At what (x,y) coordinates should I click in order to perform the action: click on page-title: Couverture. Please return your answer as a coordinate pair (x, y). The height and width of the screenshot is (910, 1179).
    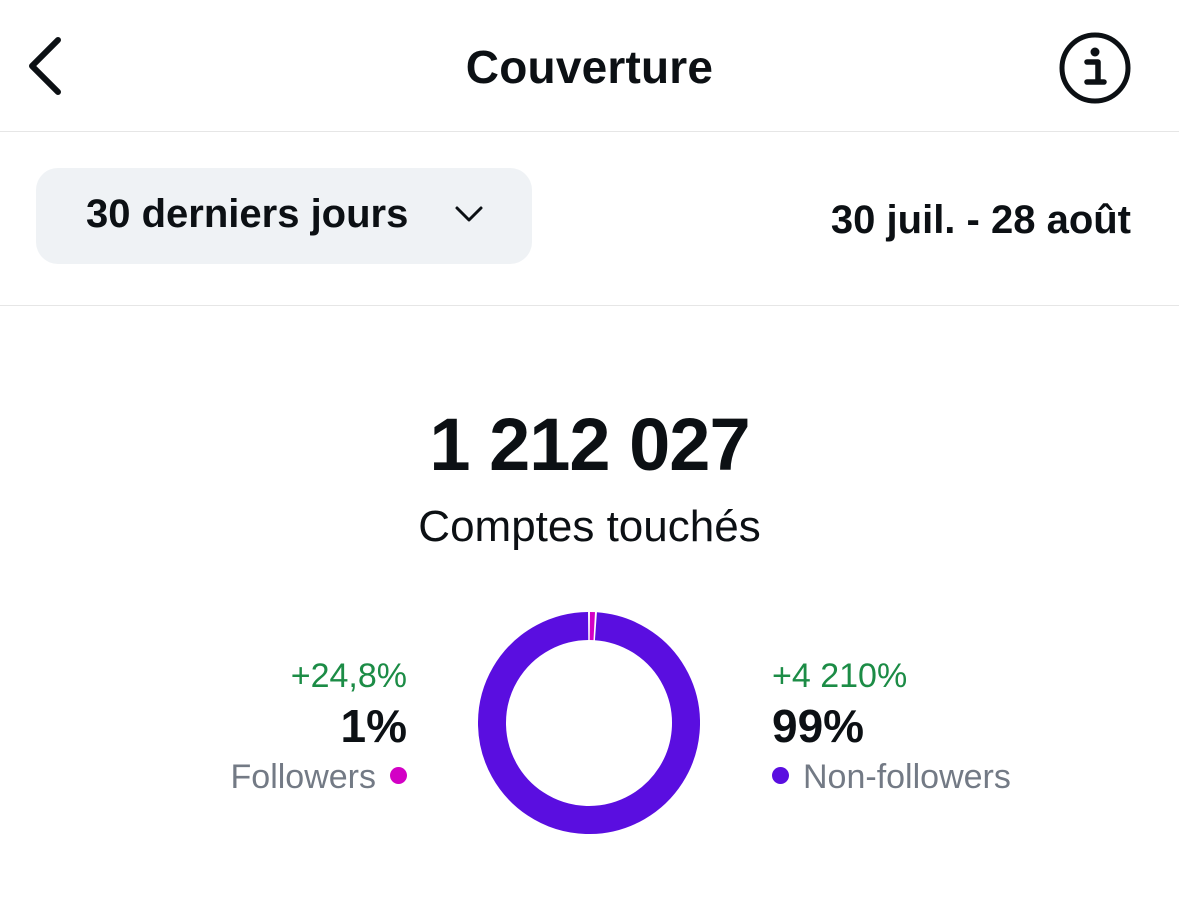
    Looking at the image, I should click on (589, 67).